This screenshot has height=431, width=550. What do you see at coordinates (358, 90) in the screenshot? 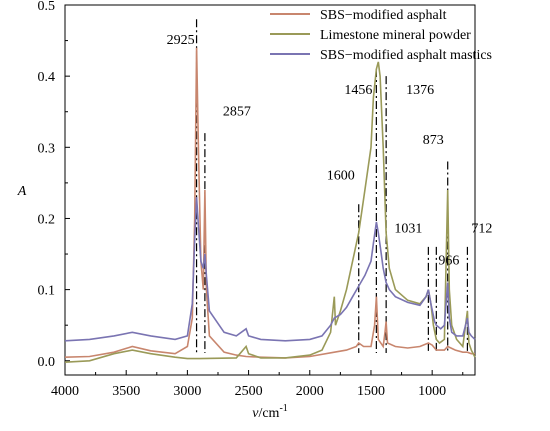
I see `peak-label: 1456` at bounding box center [358, 90].